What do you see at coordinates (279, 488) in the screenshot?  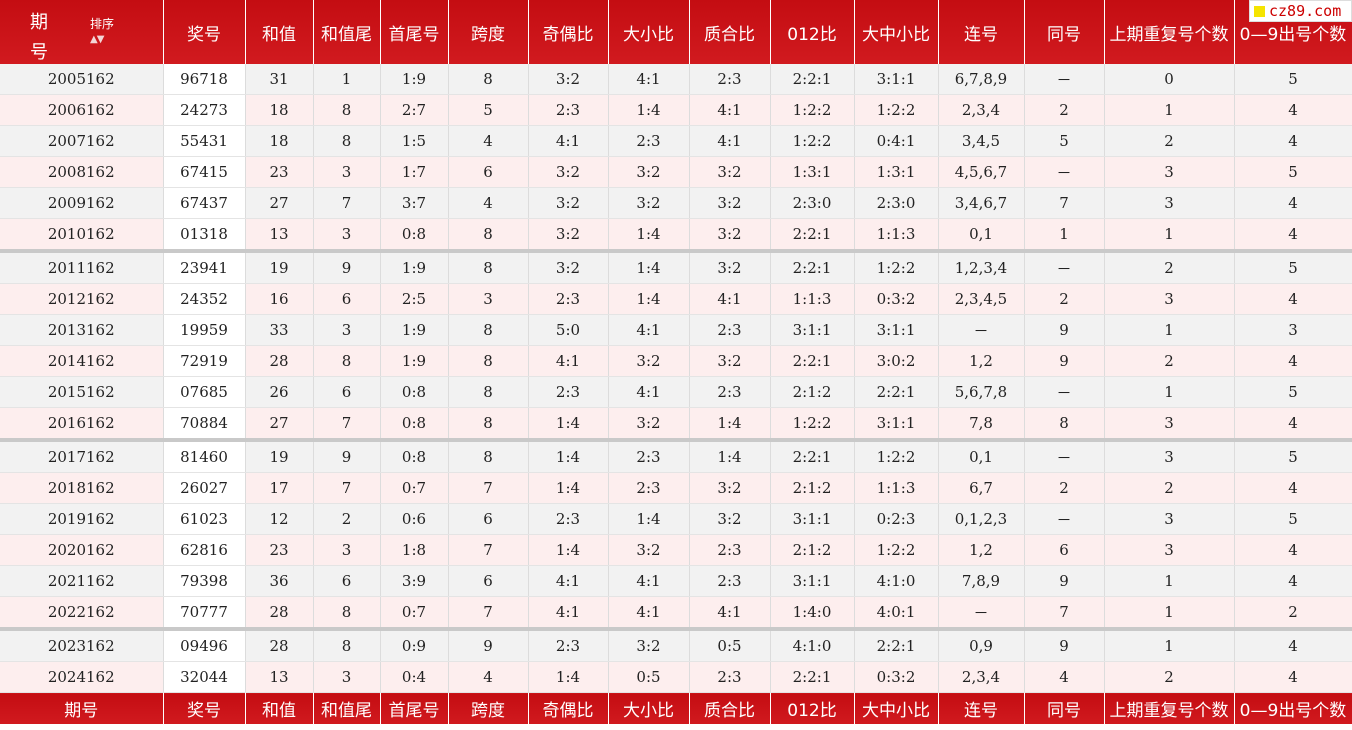 I see `table-cell: 17` at bounding box center [279, 488].